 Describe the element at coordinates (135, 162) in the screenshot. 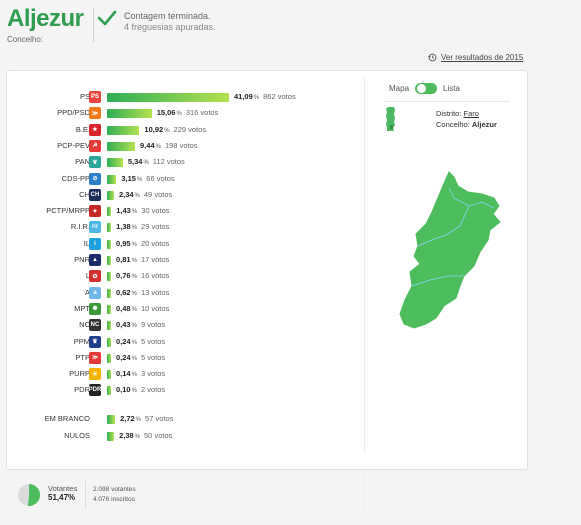

I see `percentage-value: 5,34` at that location.